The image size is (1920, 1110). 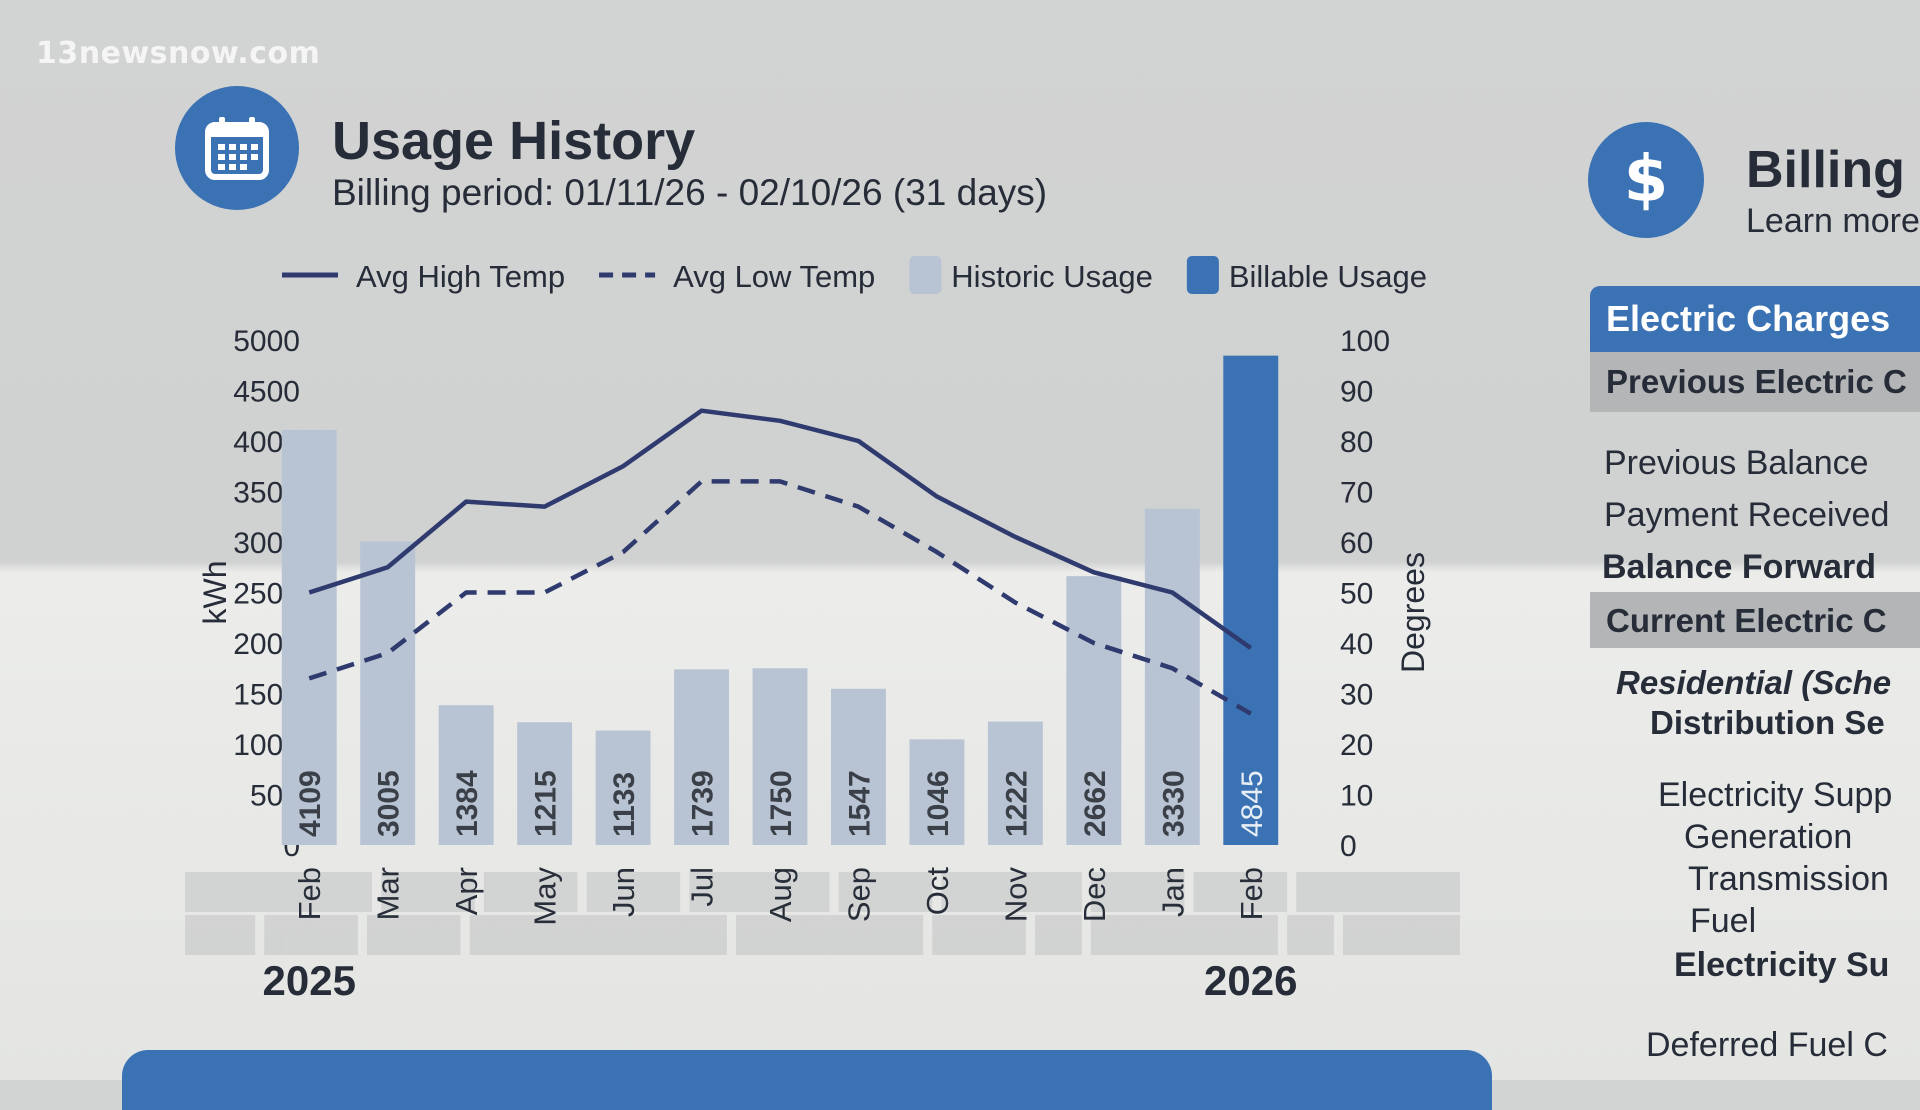 I want to click on current-electric-section-bg, so click(x=1755, y=620).